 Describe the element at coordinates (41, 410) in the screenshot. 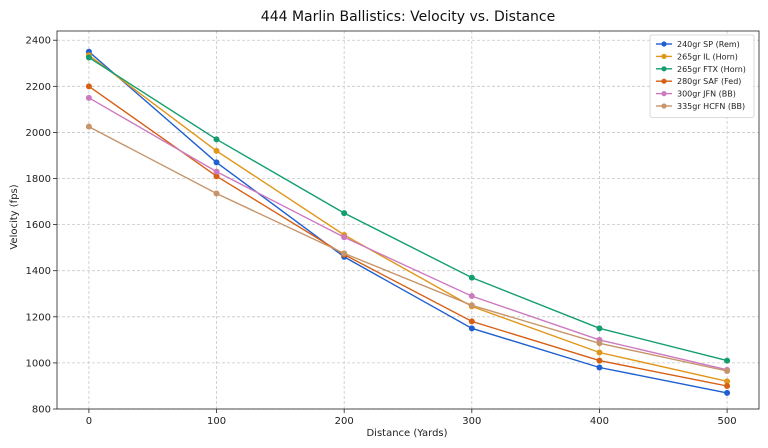

I see `y-tick-label: 800` at that location.